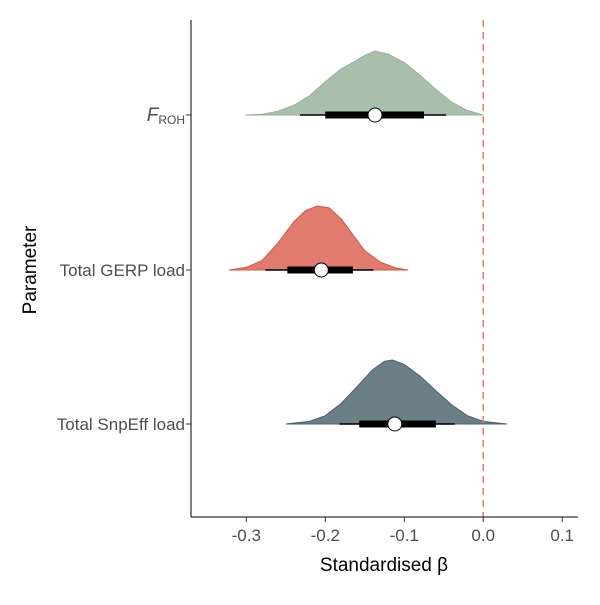 Image resolution: width=600 pixels, height=605 pixels. What do you see at coordinates (562, 535) in the screenshot?
I see `x-tick-label: 0.1` at bounding box center [562, 535].